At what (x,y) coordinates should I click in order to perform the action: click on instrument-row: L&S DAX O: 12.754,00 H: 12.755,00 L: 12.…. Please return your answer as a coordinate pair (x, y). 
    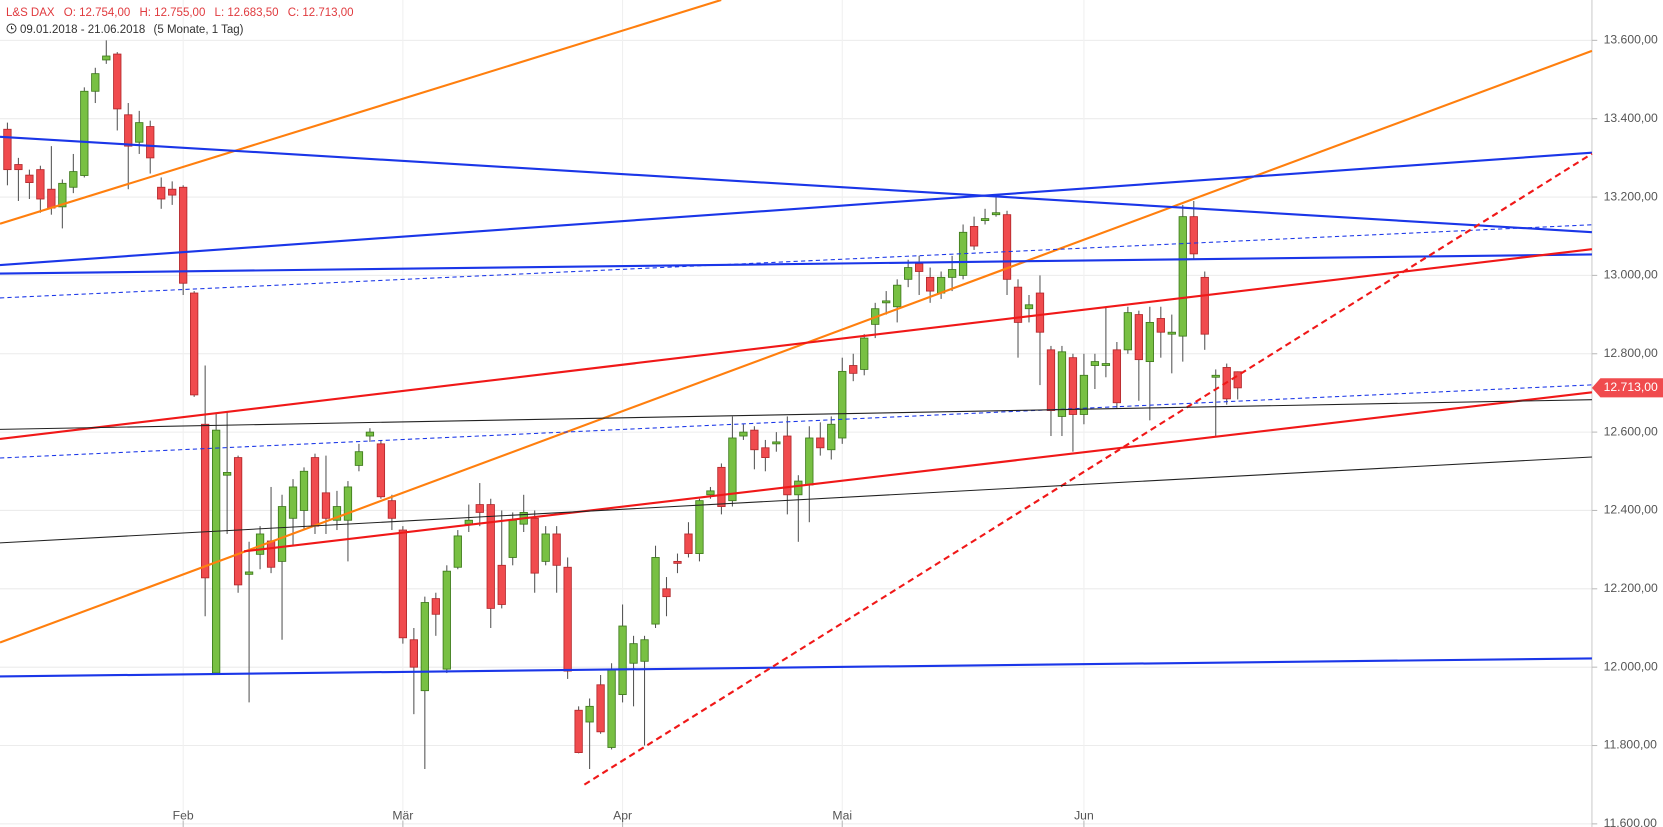
    Looking at the image, I should click on (183, 13).